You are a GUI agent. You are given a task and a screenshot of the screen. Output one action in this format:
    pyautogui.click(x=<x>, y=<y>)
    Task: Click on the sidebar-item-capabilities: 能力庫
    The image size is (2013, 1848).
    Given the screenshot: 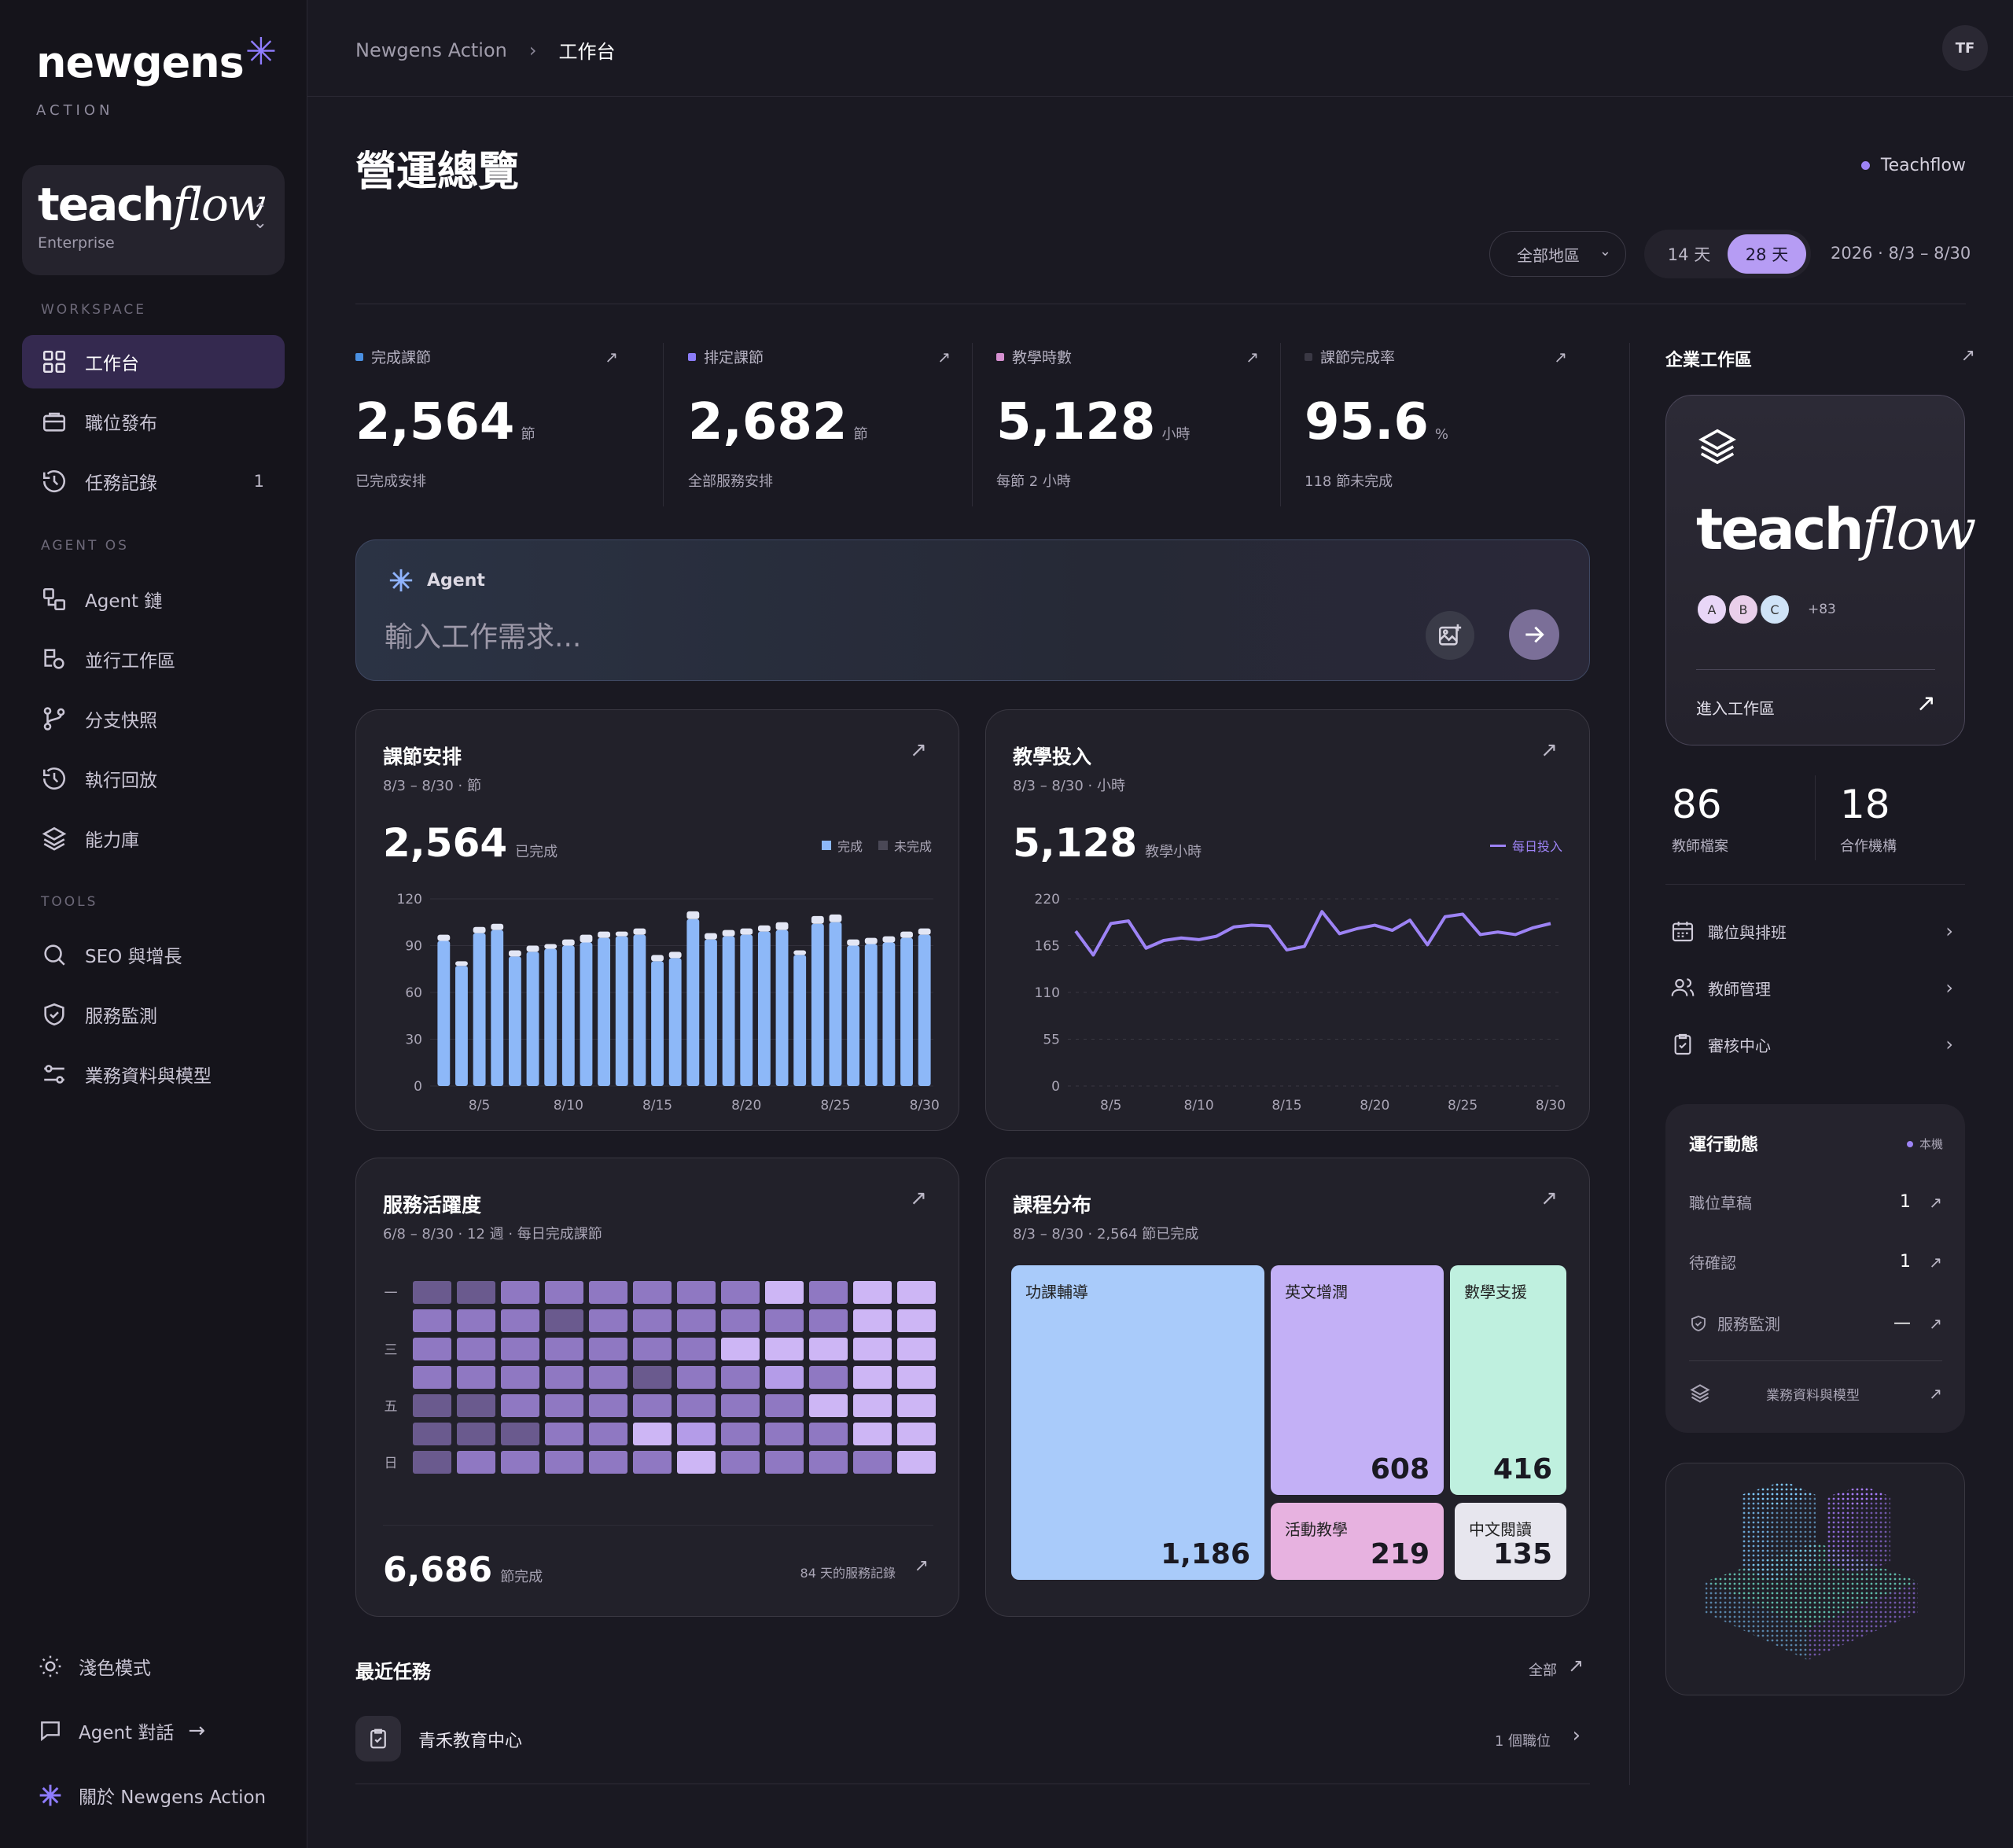 What is the action you would take?
    pyautogui.click(x=153, y=838)
    